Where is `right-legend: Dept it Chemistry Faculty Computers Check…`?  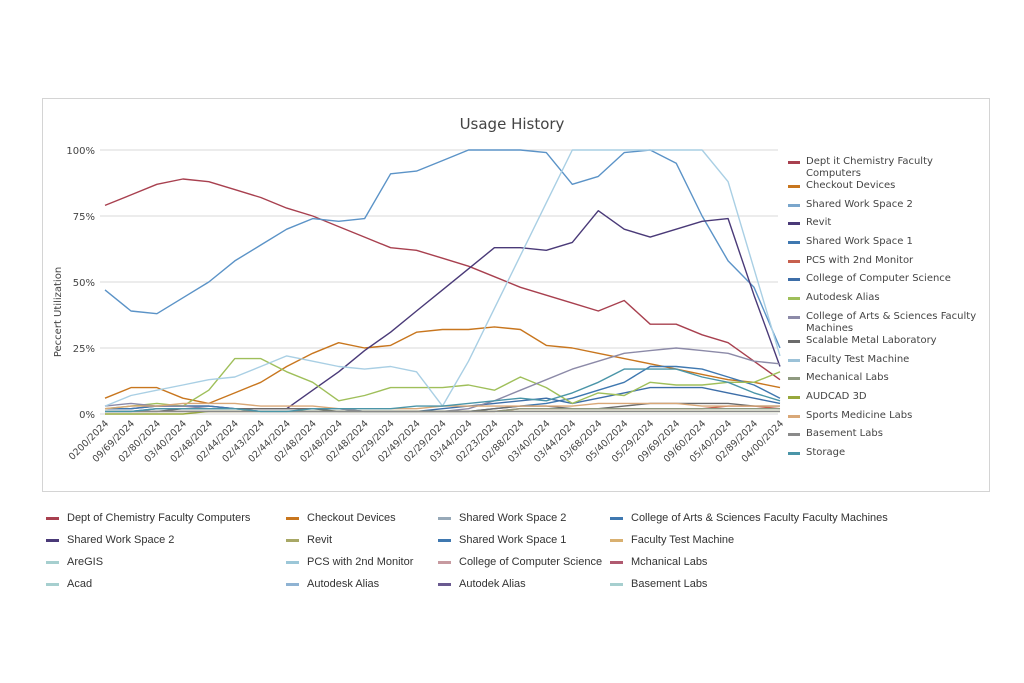
right-legend: Dept it Chemistry Faculty Computers Check… is located at coordinates (888, 311).